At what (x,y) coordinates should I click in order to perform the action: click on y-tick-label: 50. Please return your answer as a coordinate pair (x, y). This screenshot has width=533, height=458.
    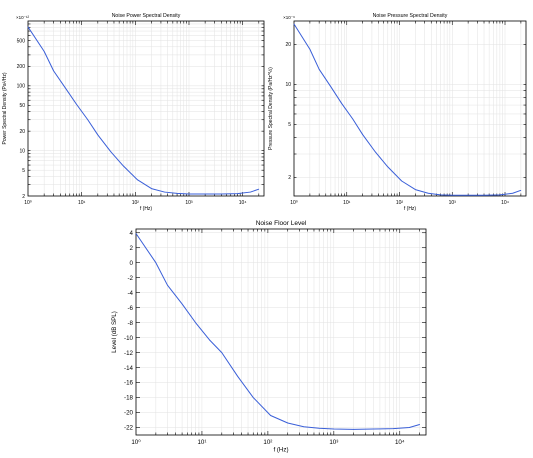
    Looking at the image, I should click on (22, 106).